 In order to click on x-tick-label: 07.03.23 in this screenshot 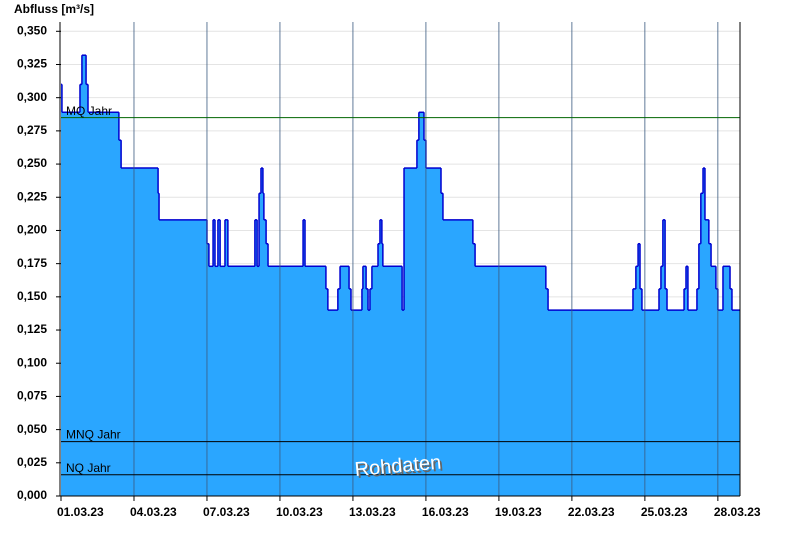, I will do `click(226, 512)`.